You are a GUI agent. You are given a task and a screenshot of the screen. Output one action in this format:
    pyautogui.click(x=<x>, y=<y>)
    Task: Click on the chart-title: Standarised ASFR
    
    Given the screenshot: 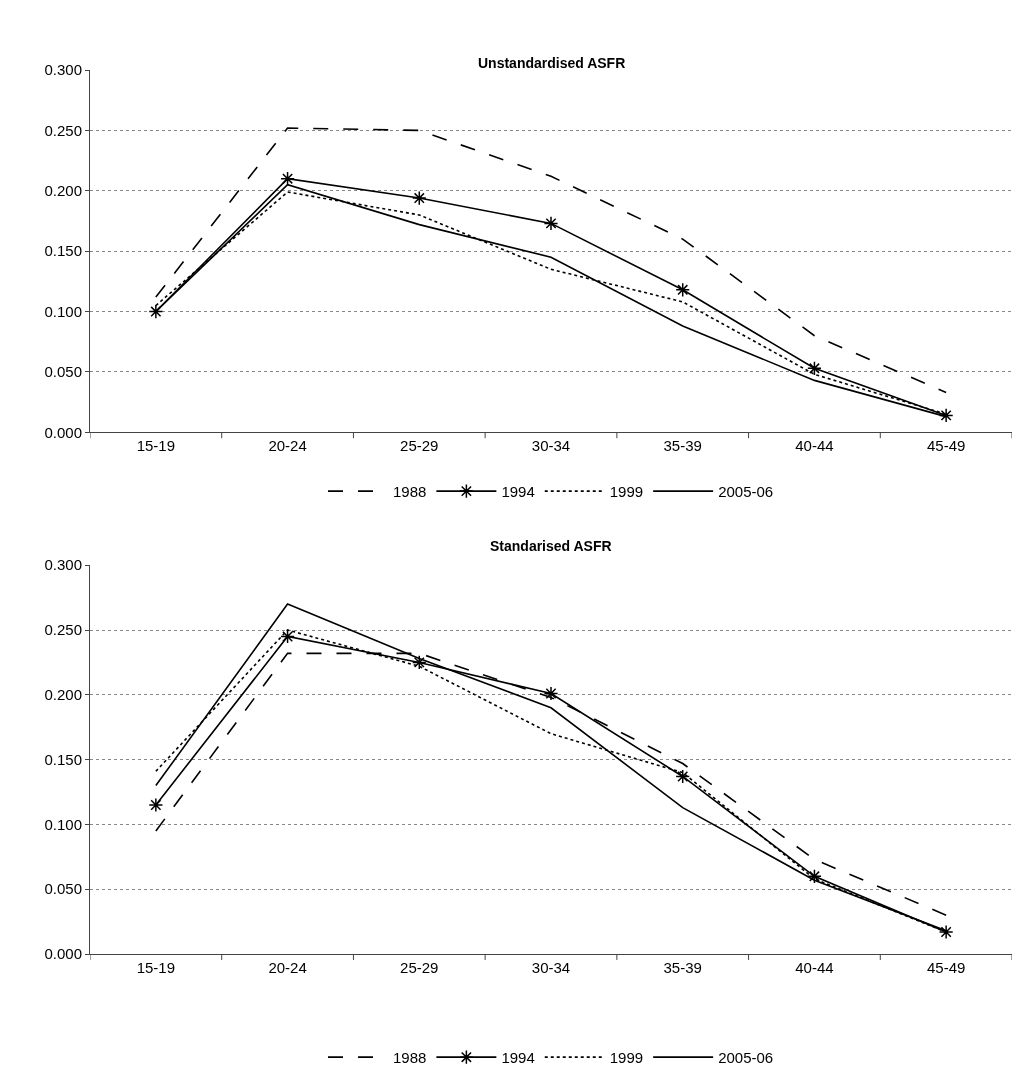 What is the action you would take?
    pyautogui.click(x=551, y=546)
    